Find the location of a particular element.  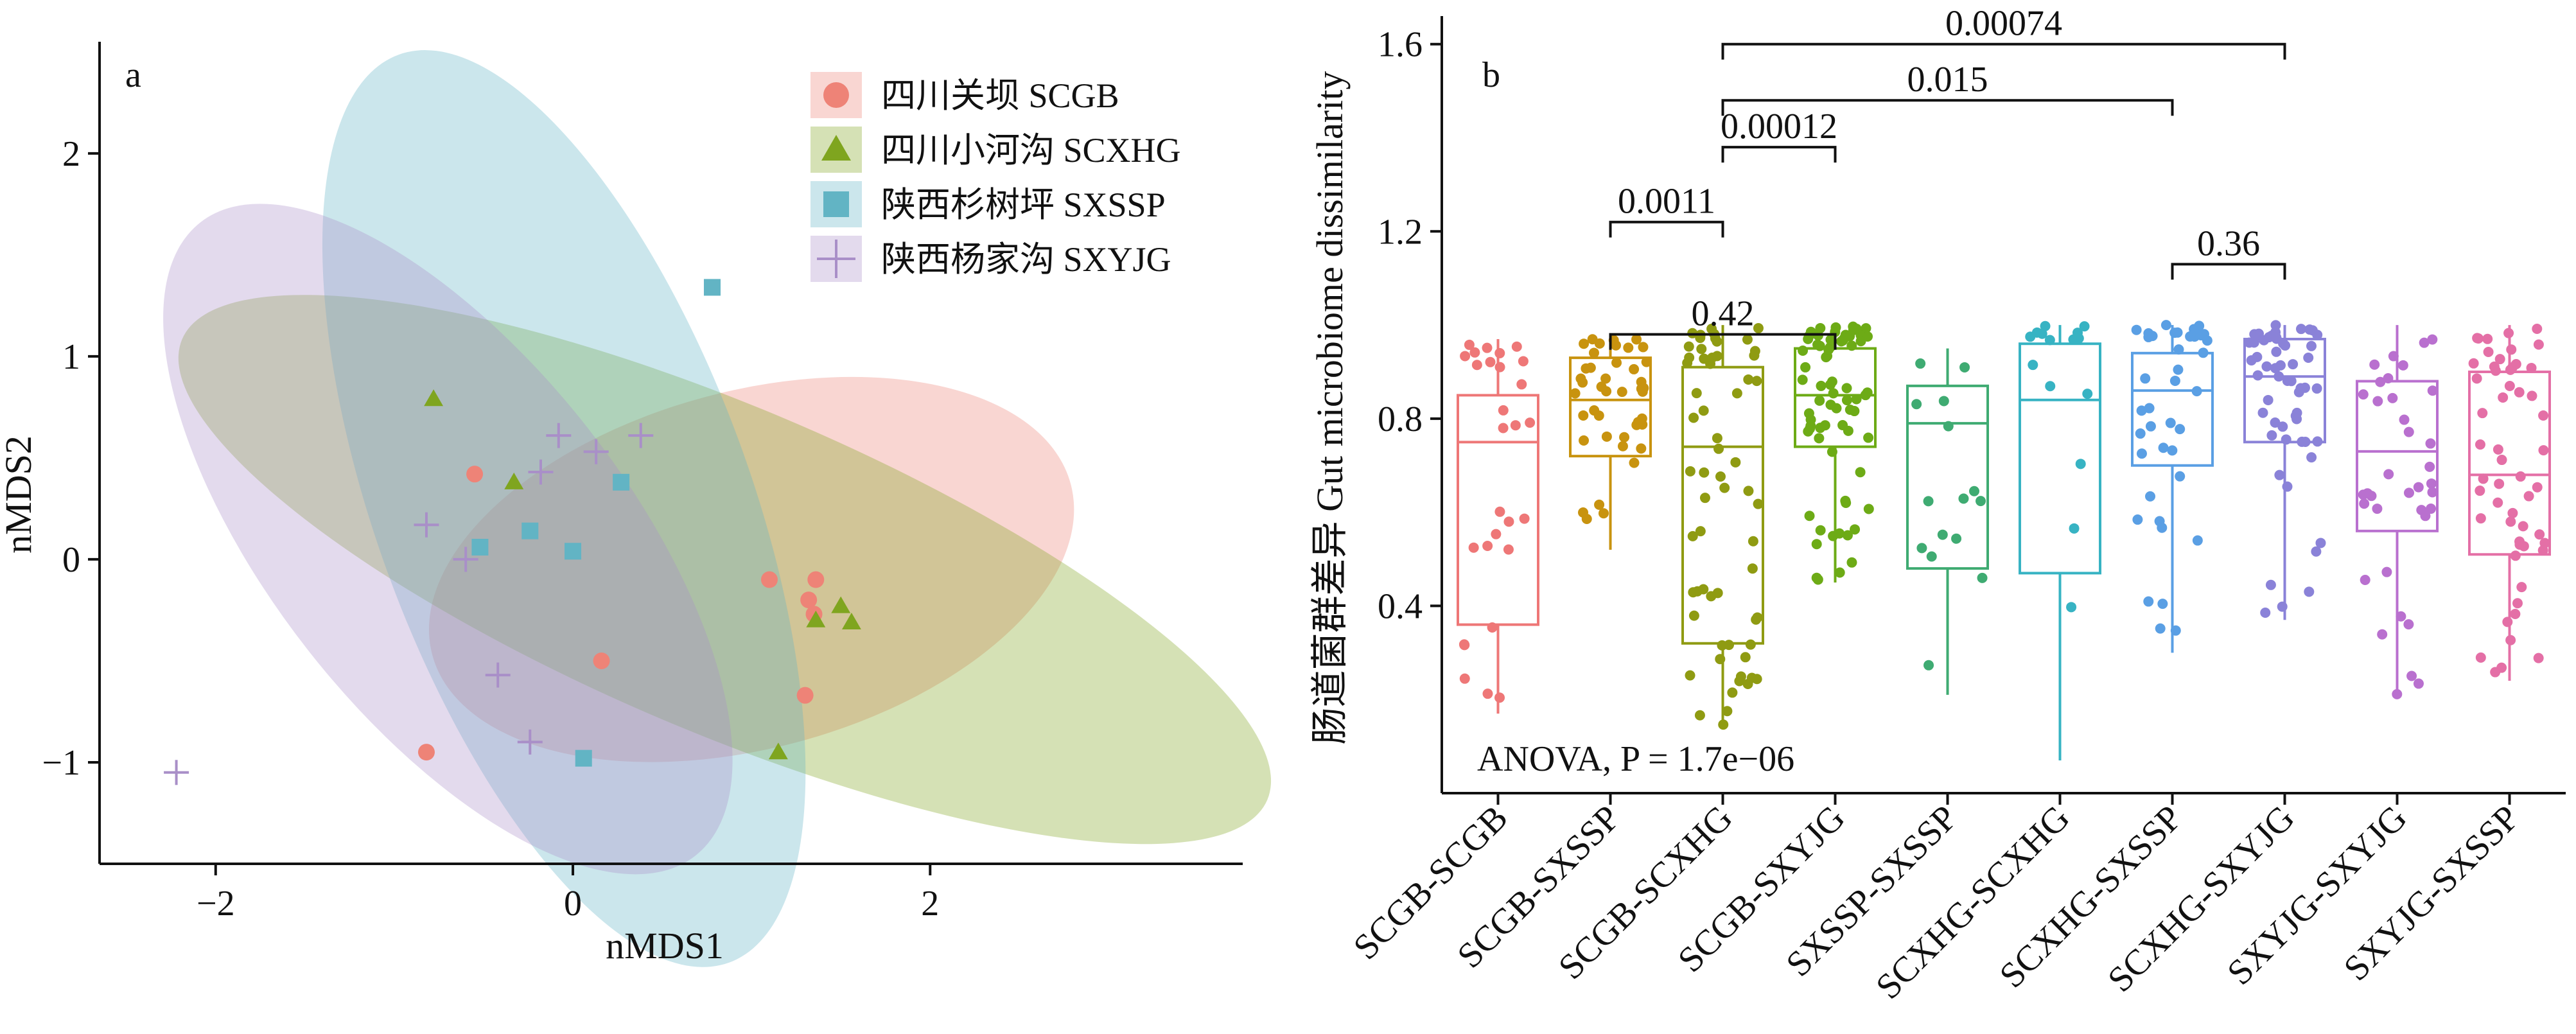

y-tick-label-1: 0 is located at coordinates (71, 560).